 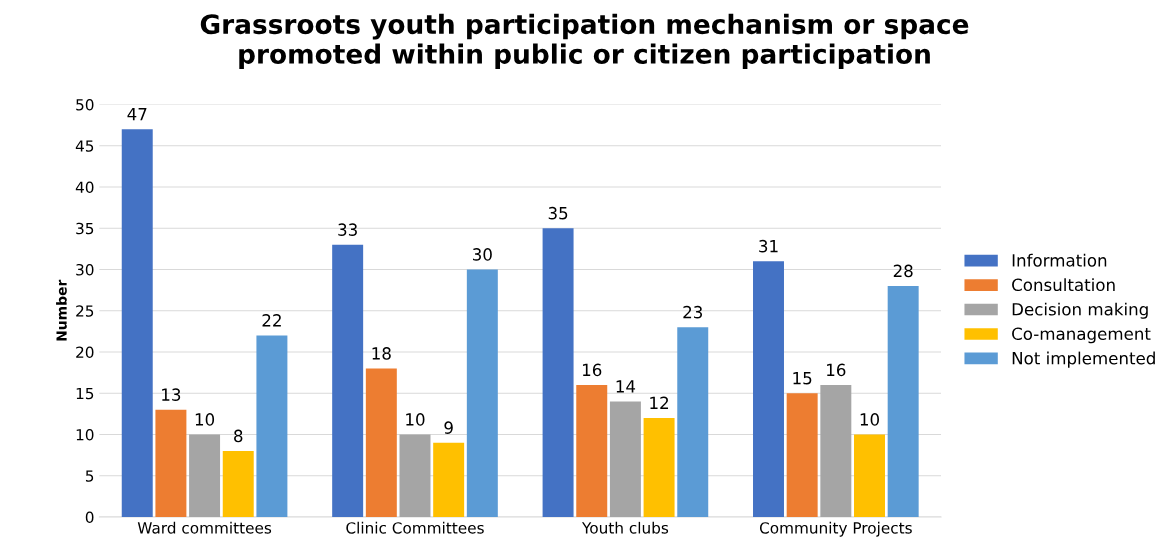 I want to click on data-label: 13, so click(x=171, y=394).